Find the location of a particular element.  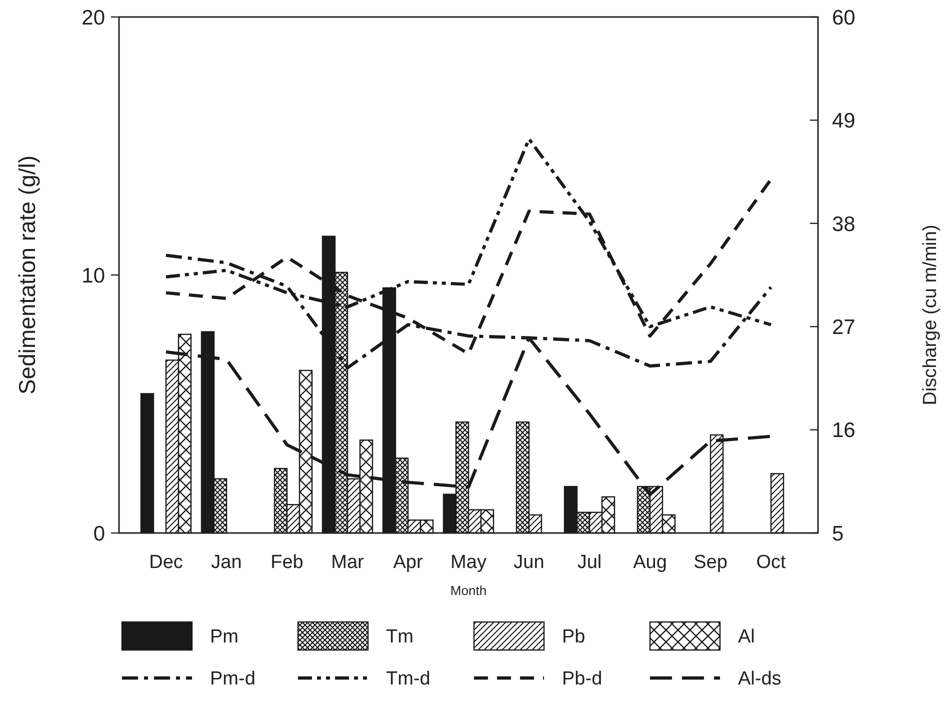

y2-tick-label: 60 is located at coordinates (844, 18).